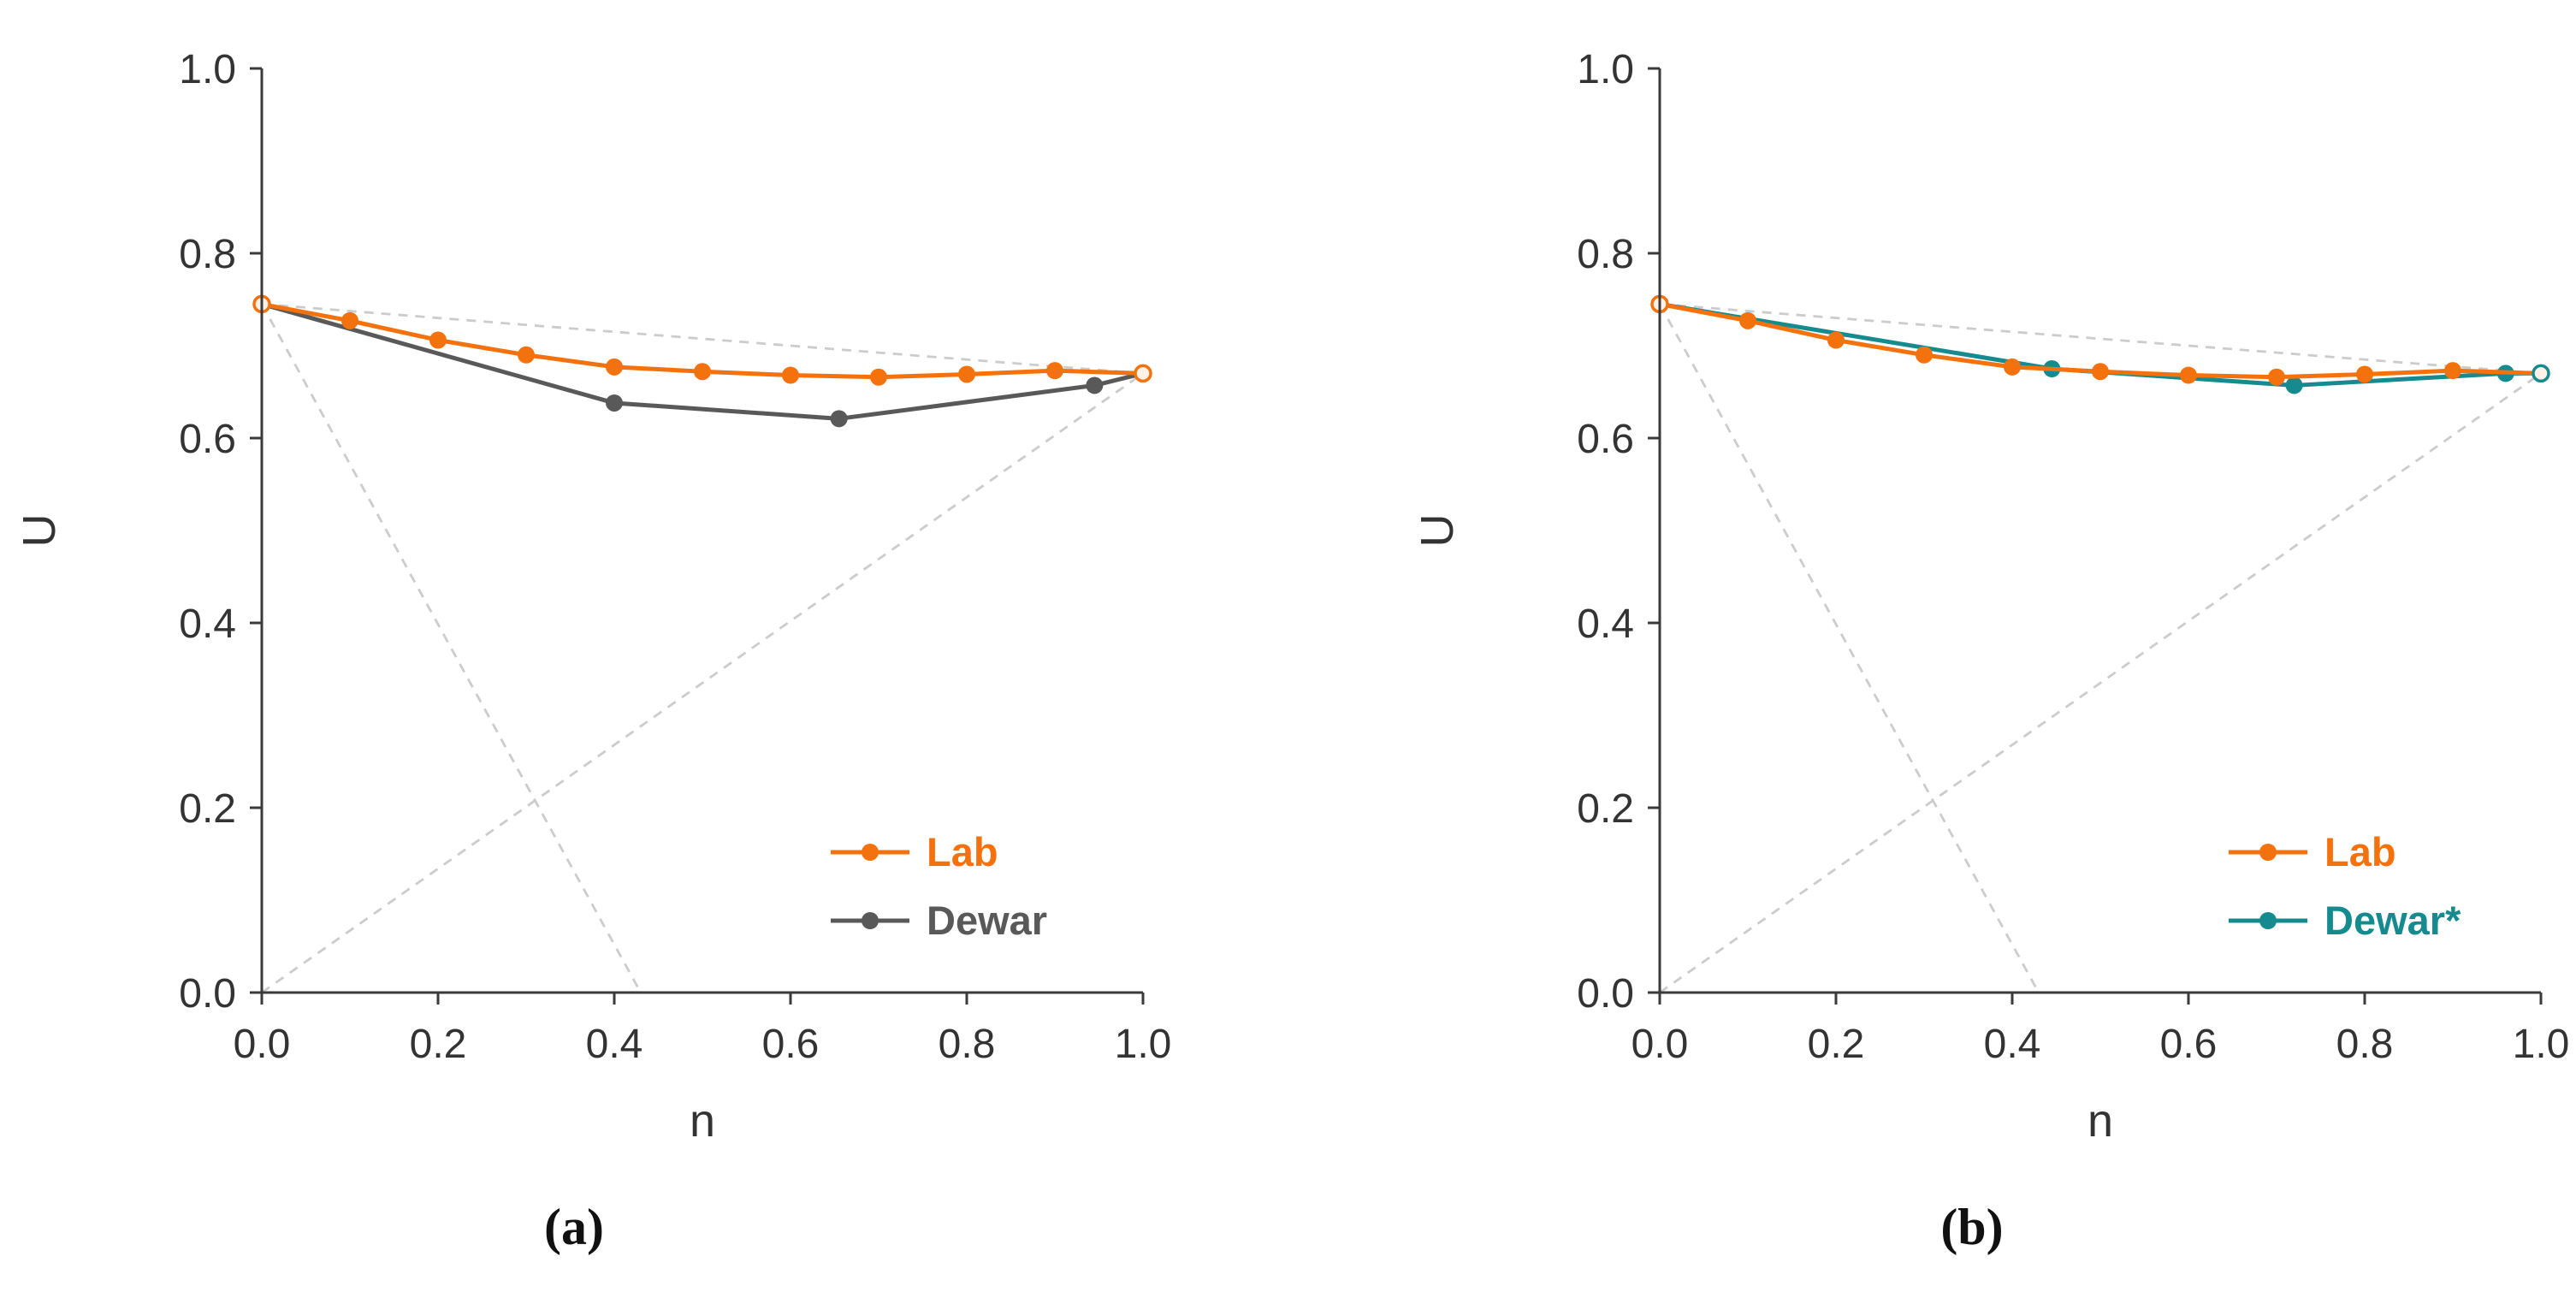  I want to click on figure-a-caption: (a), so click(574, 1227).